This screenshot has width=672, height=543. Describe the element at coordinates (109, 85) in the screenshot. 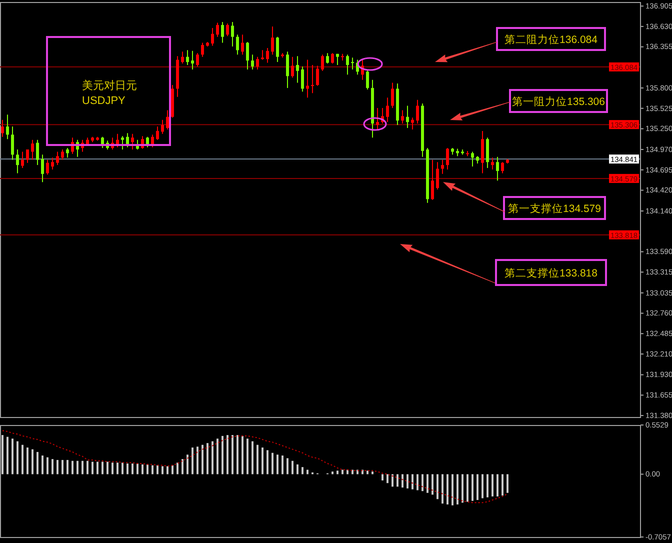

I see `text: 美元对日元` at that location.